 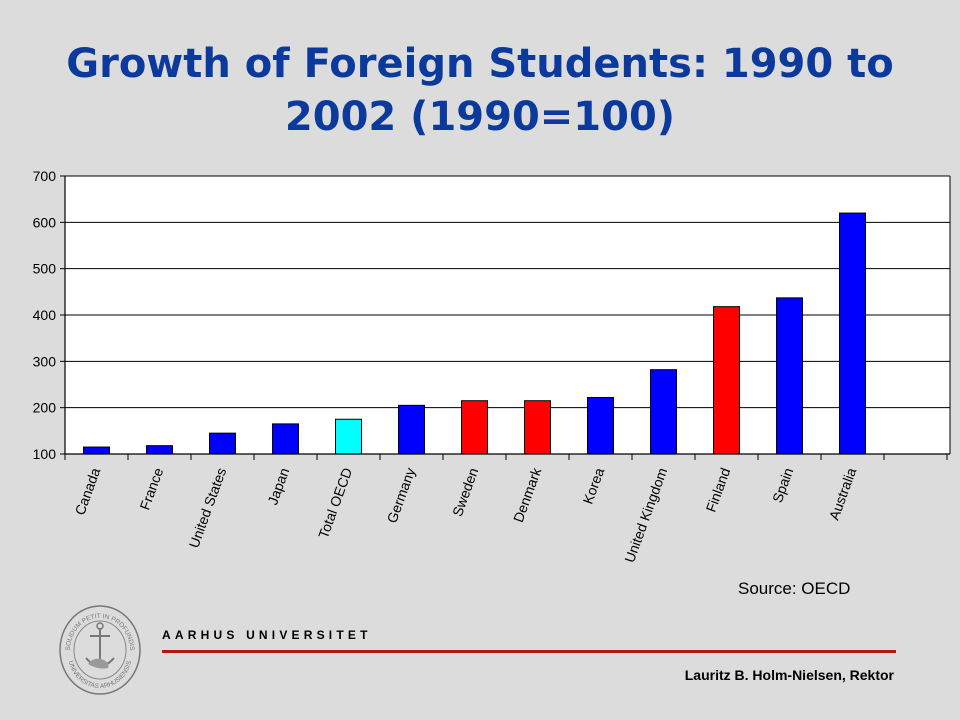 What do you see at coordinates (789, 675) in the screenshot?
I see `footer-author: Lauritz B. Holm-Nielsen, Rektor` at bounding box center [789, 675].